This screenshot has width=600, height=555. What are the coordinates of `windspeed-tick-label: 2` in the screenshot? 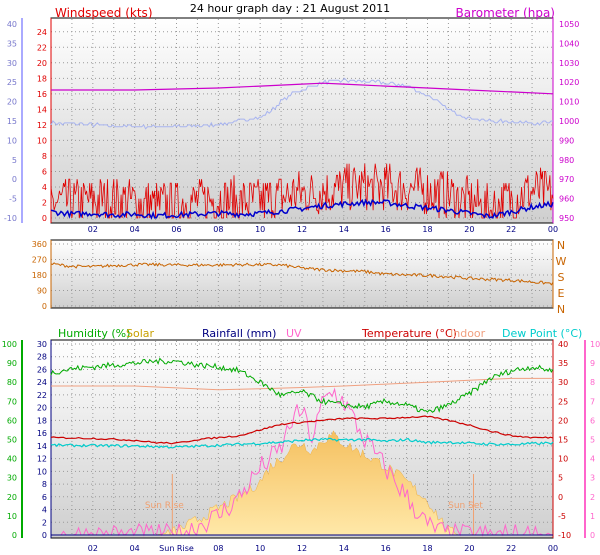 It's located at (44, 202).